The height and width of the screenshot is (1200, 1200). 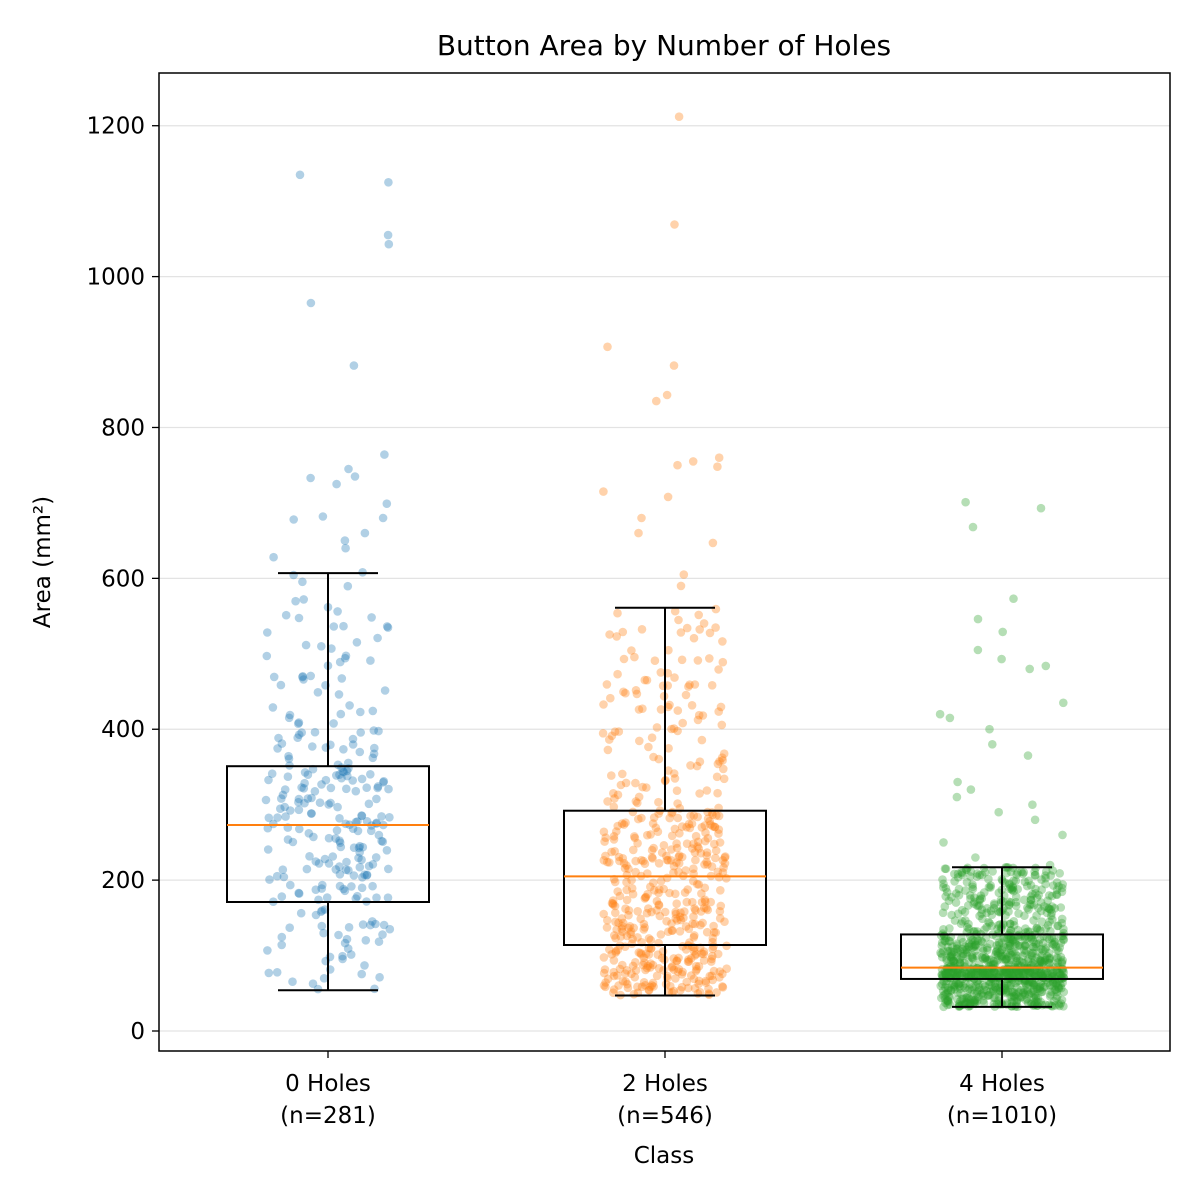 I want to click on y-tick-label: 200, so click(x=123, y=881).